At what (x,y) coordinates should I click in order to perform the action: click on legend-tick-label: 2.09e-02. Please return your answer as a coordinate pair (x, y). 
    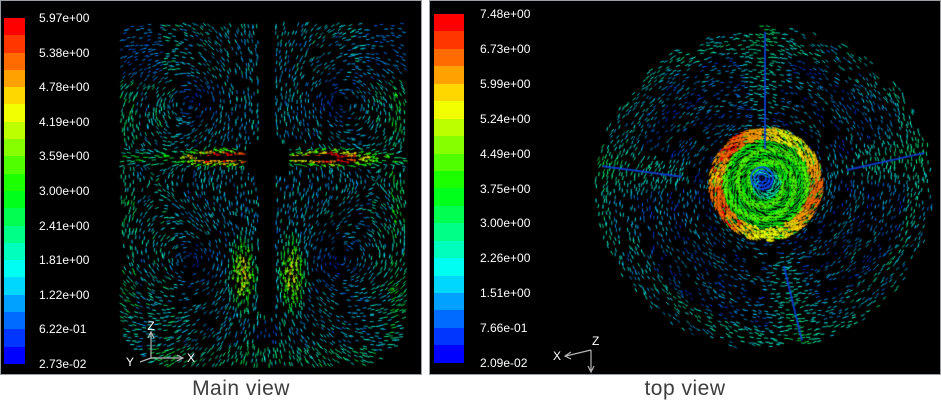
    Looking at the image, I should click on (504, 363).